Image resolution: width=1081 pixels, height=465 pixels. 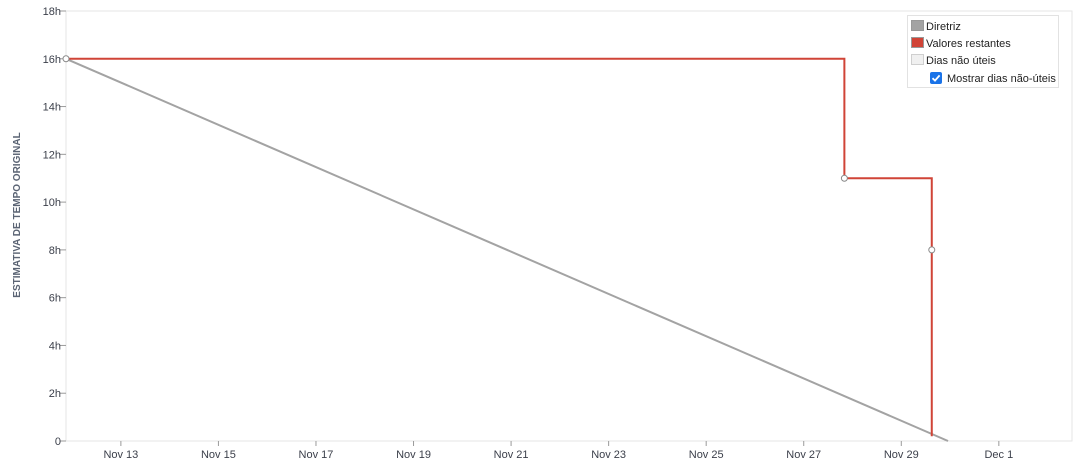 What do you see at coordinates (218, 455) in the screenshot?
I see `x-tick-label: Nov 15` at bounding box center [218, 455].